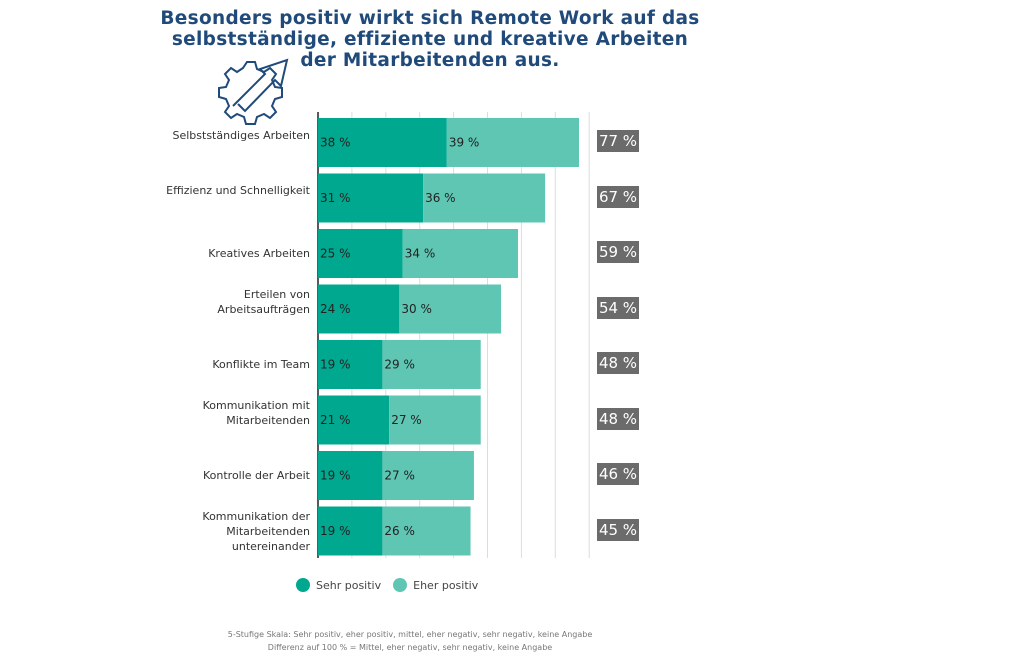 This screenshot has width=1024, height=661. Describe the element at coordinates (349, 585) in the screenshot. I see `legend-label: Sehr positiv` at that location.